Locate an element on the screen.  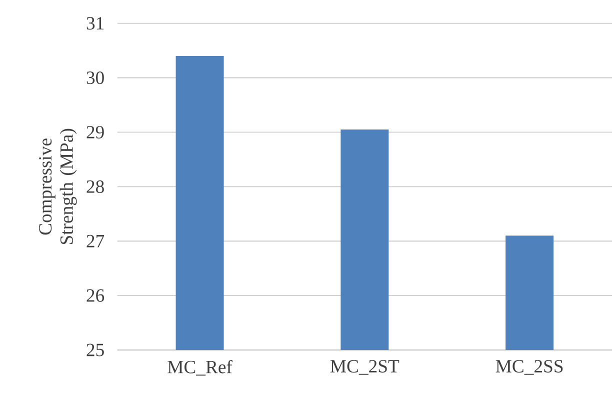
y-tick-label: 29 is located at coordinates (95, 132).